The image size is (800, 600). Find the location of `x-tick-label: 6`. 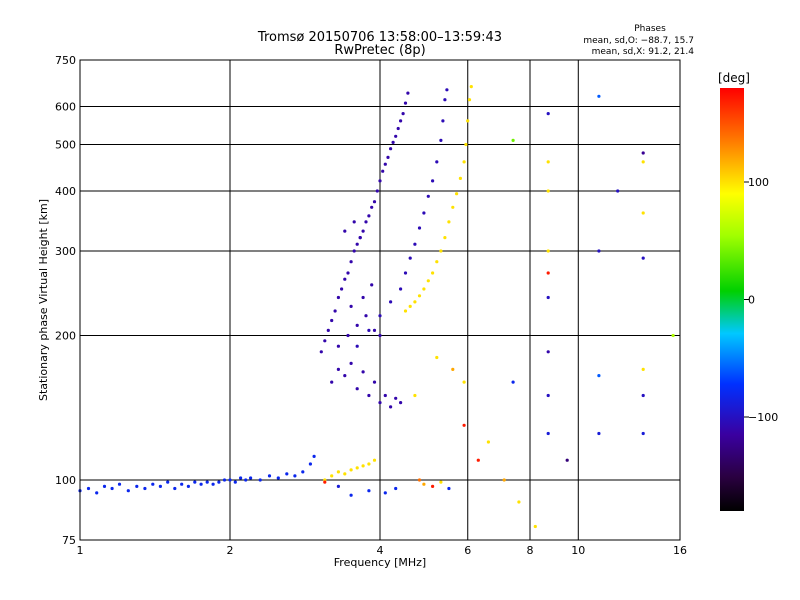

x-tick-label: 6 is located at coordinates (467, 550).